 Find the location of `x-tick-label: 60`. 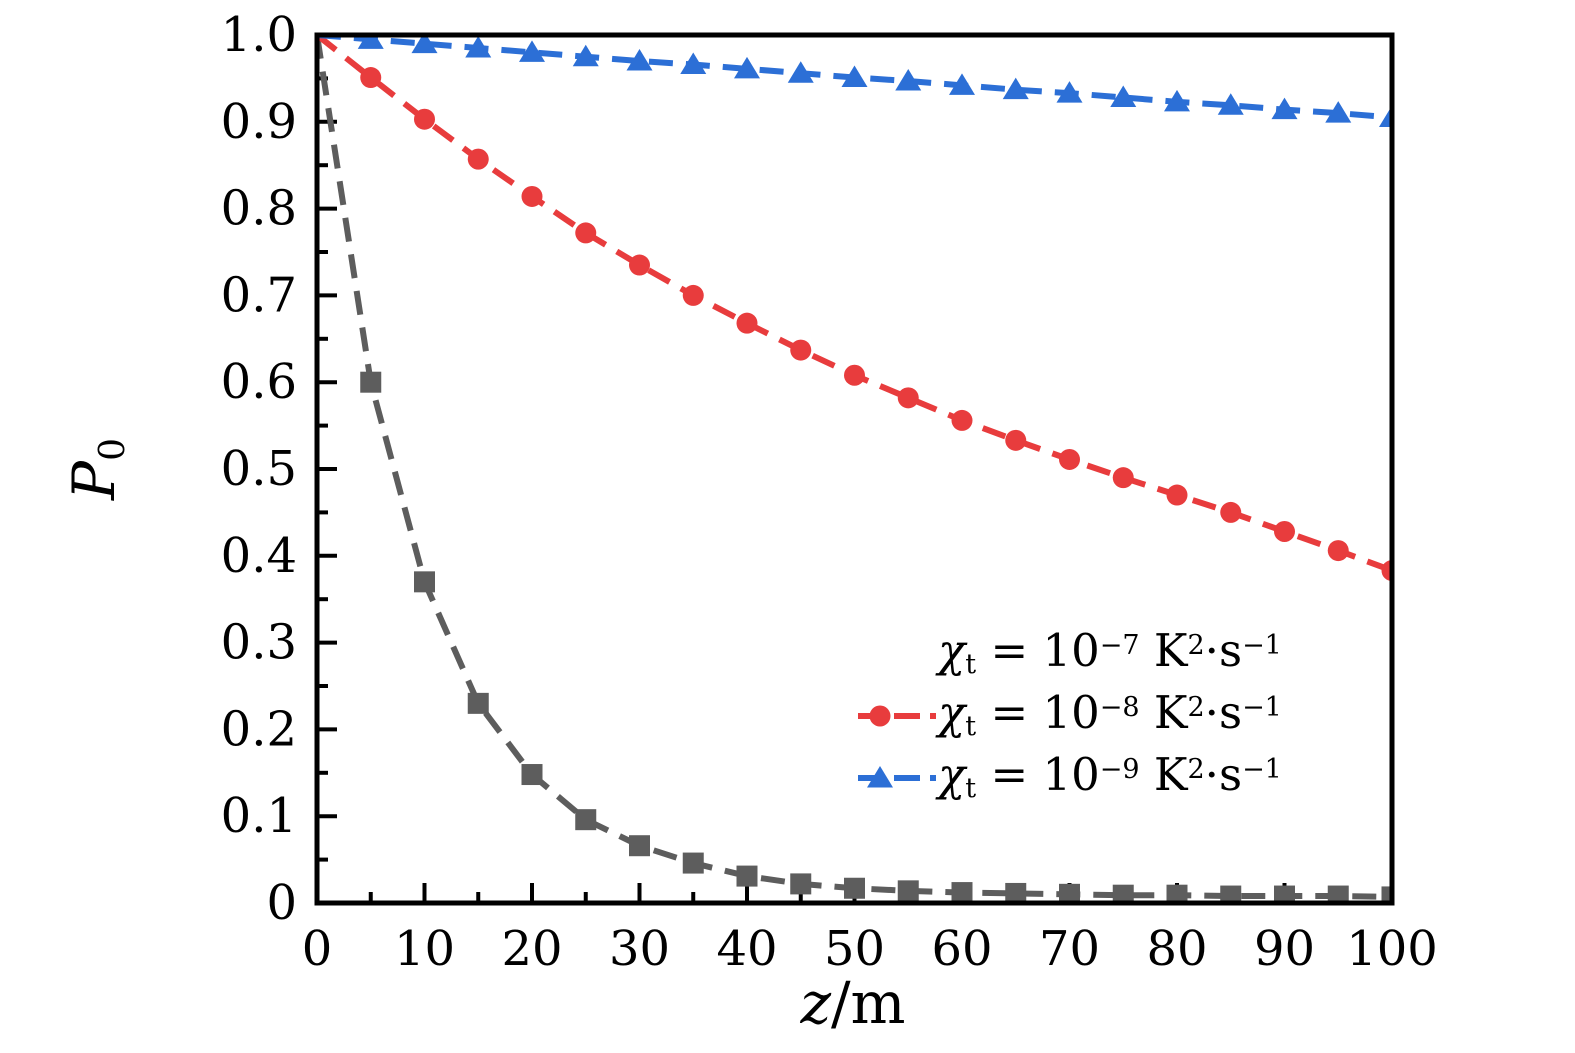

x-tick-label: 60 is located at coordinates (961, 949).